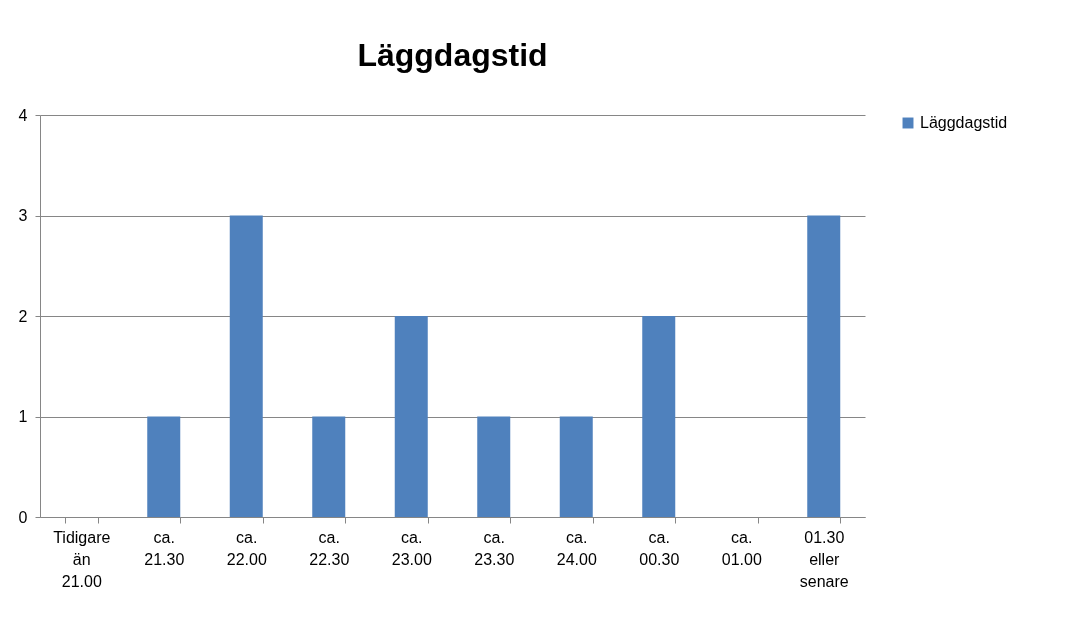  I want to click on x-tick-label: ca. 22.00, so click(246, 548).